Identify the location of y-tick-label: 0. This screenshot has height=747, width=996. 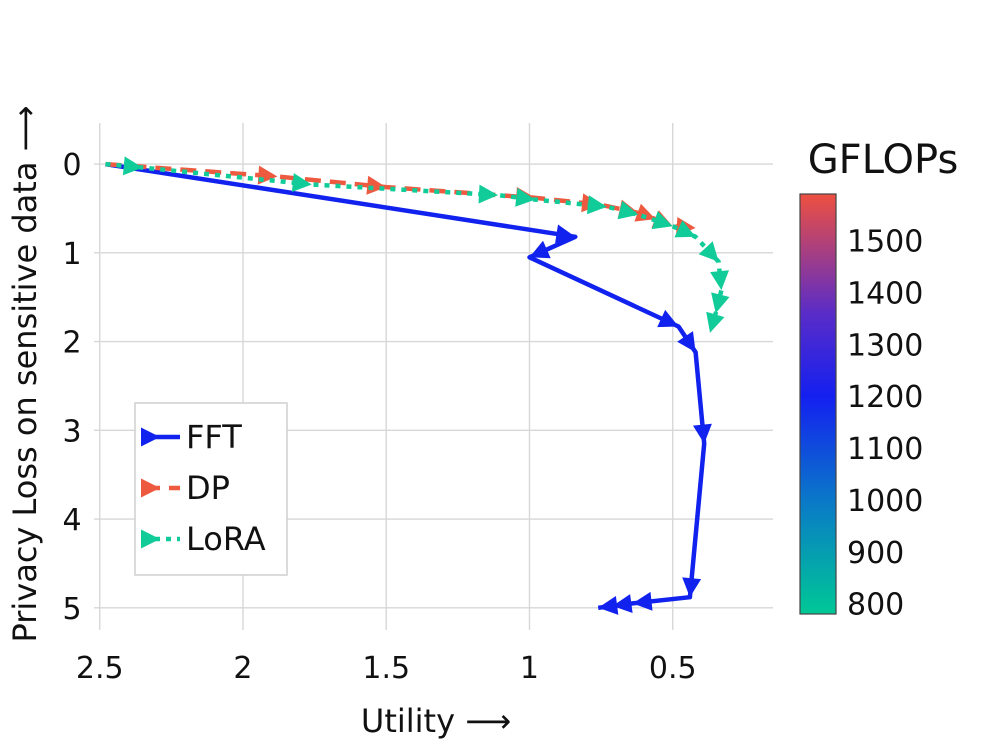
(71, 165).